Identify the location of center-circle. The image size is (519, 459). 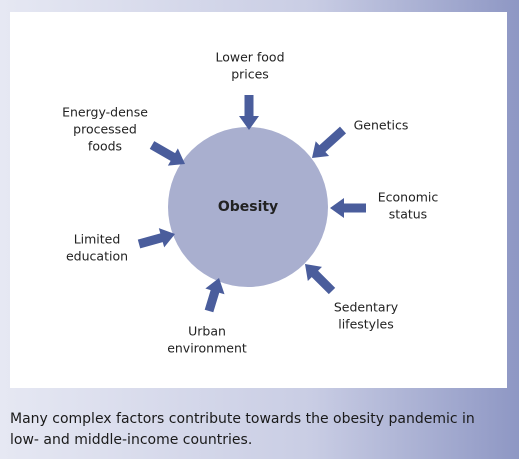
(248, 207).